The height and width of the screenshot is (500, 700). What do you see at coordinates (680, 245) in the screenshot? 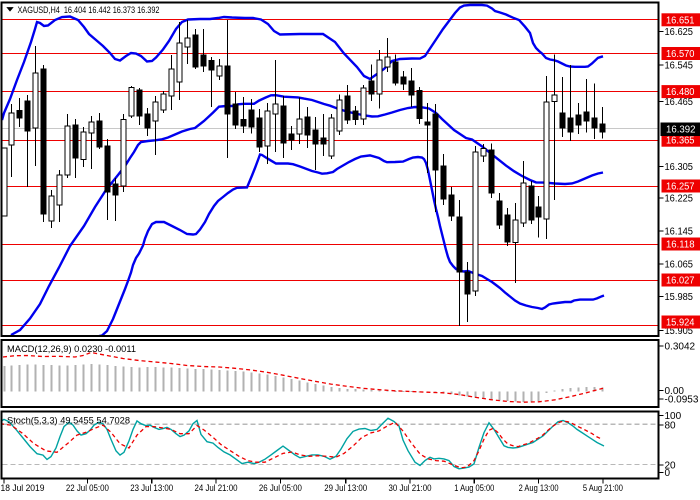
I see `svg-text: 16.118` at bounding box center [680, 245].